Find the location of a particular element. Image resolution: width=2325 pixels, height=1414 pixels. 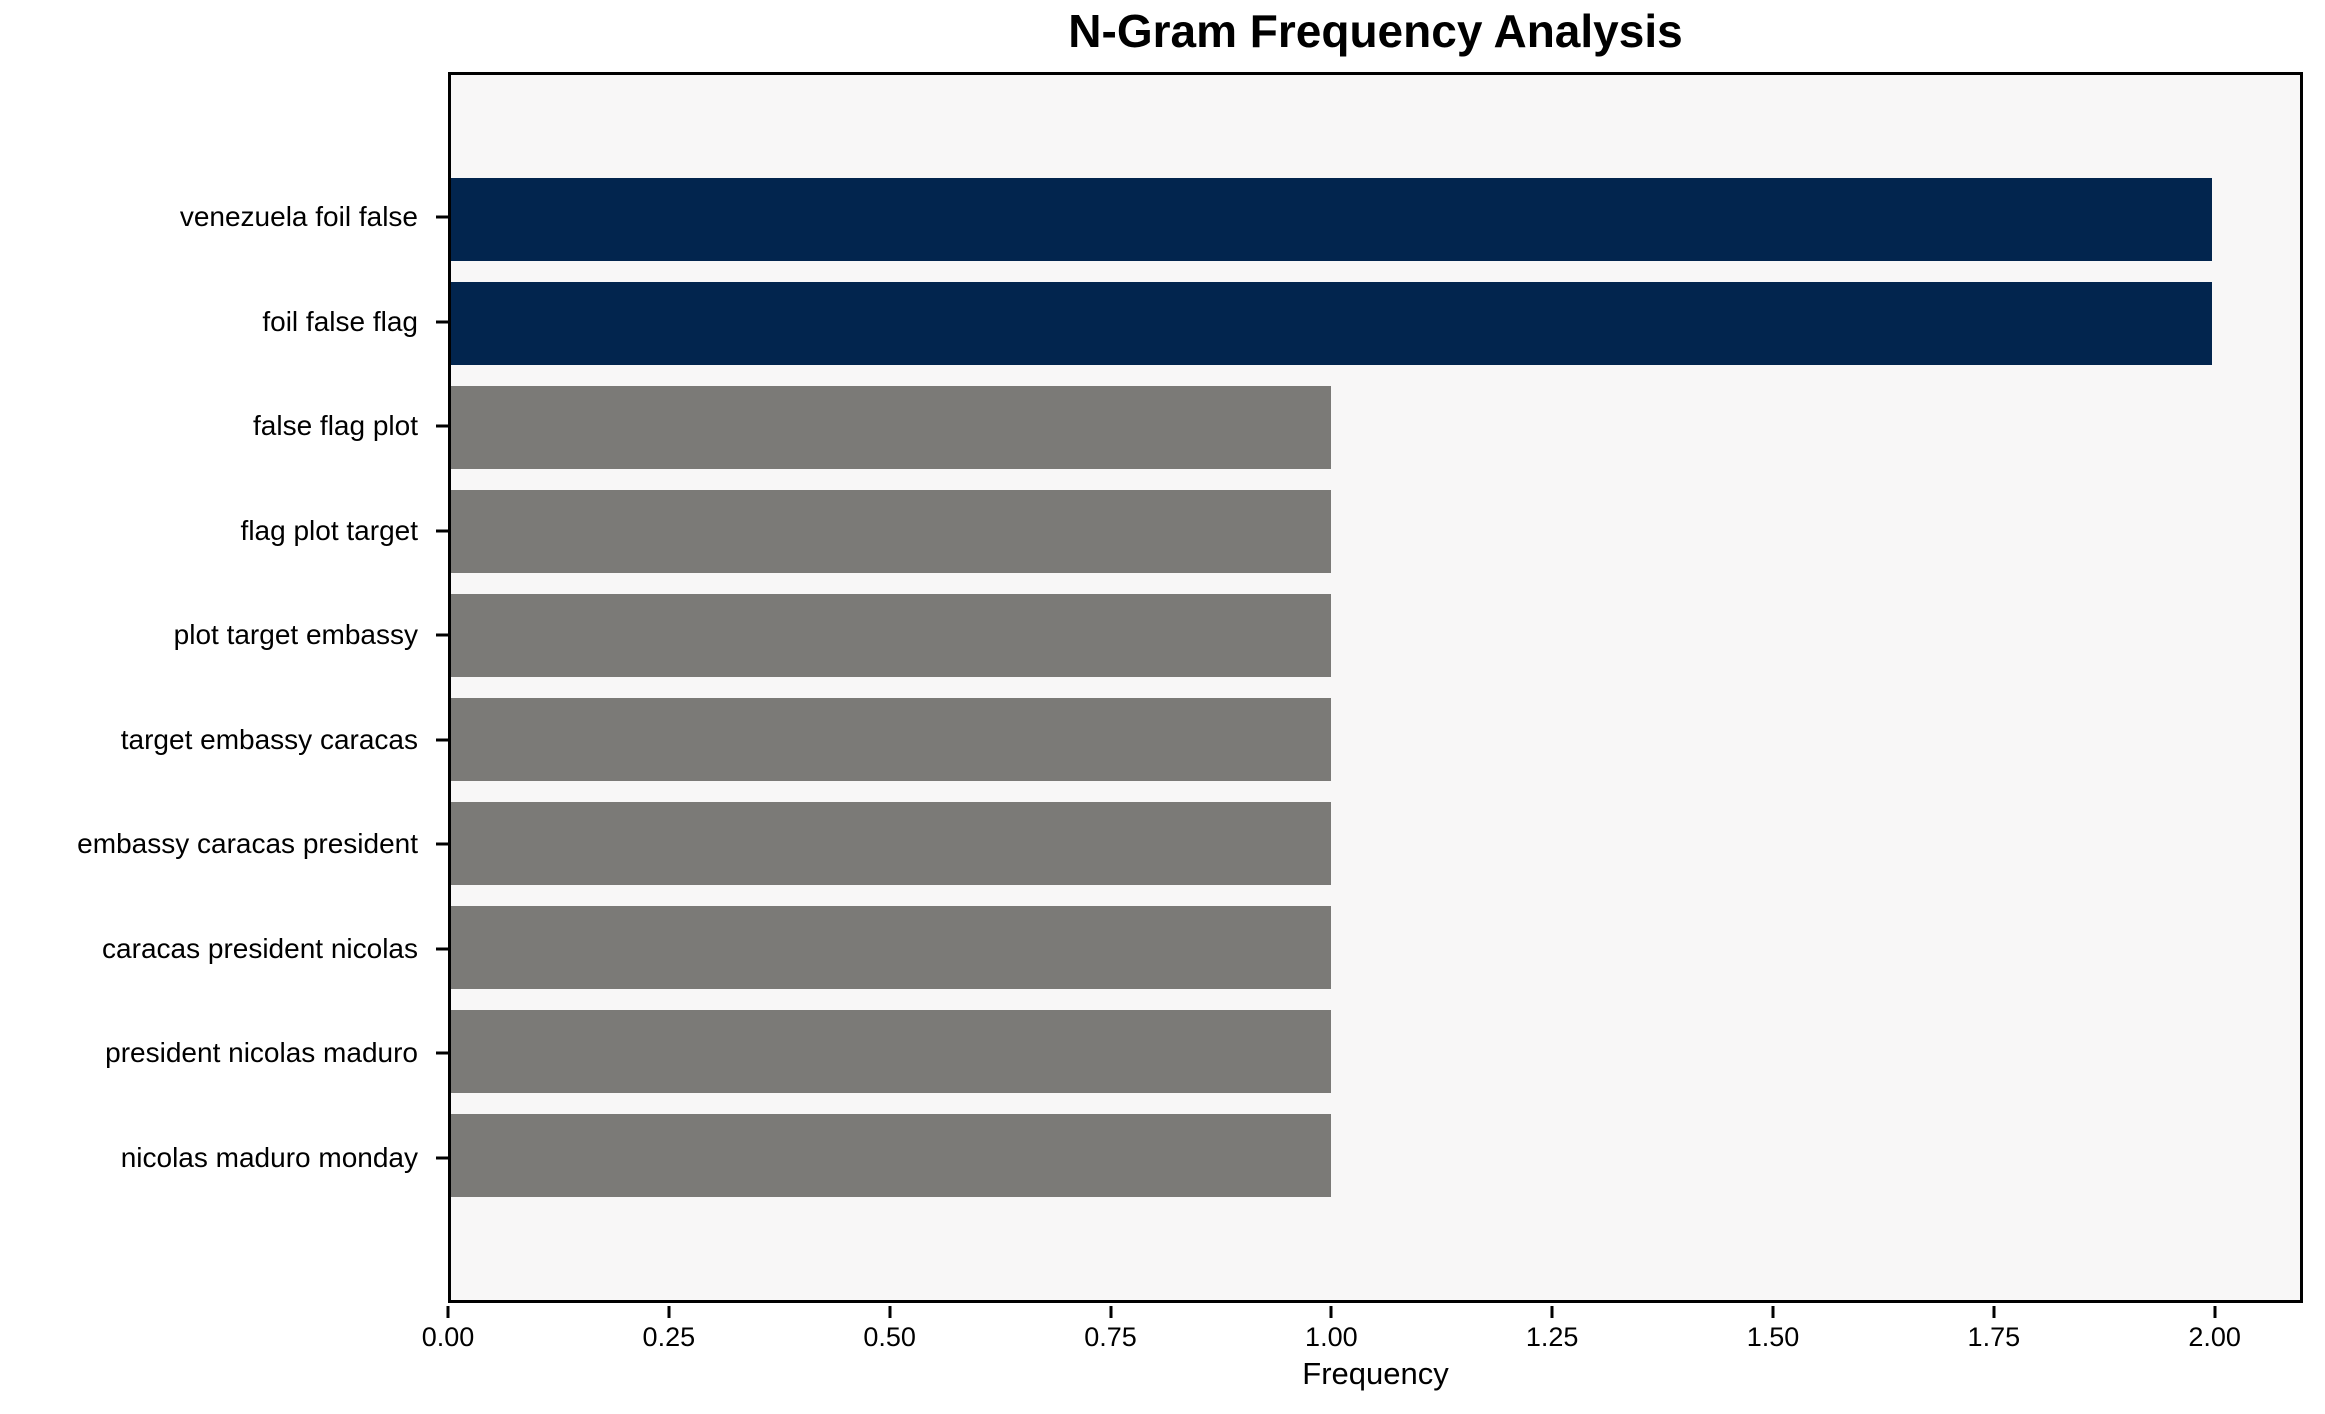

y-tick-label: target embassy caracas is located at coordinates (269, 739).